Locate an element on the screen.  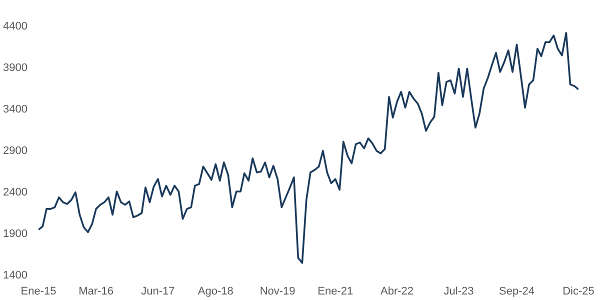
x-tick-label: Nov-19 is located at coordinates (278, 292).